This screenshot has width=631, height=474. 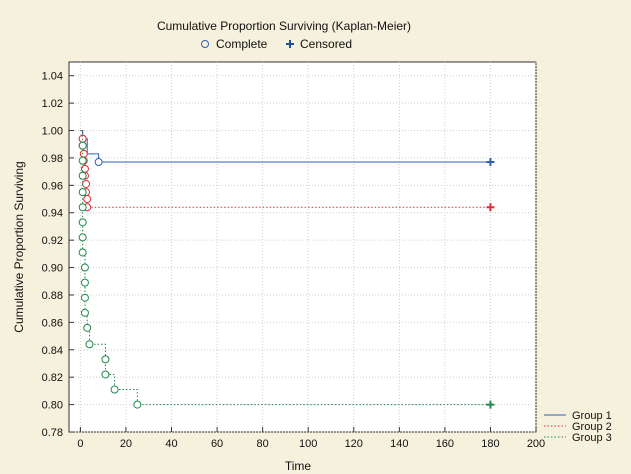 What do you see at coordinates (52, 77) in the screenshot?
I see `y-tick-label: 1.04` at bounding box center [52, 77].